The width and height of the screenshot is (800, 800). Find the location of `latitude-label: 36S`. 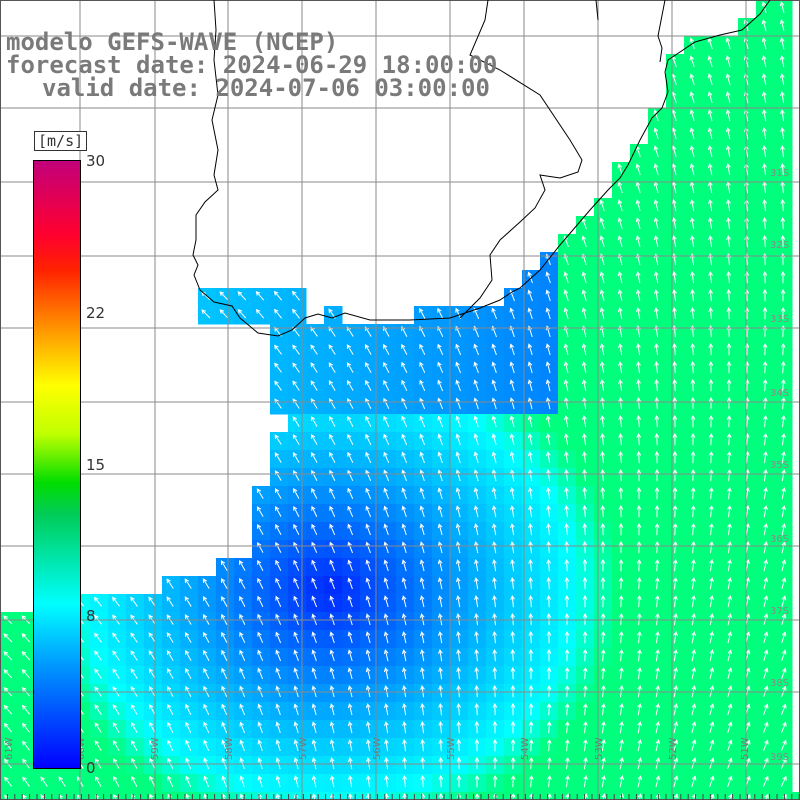

latitude-label: 36S is located at coordinates (779, 539).